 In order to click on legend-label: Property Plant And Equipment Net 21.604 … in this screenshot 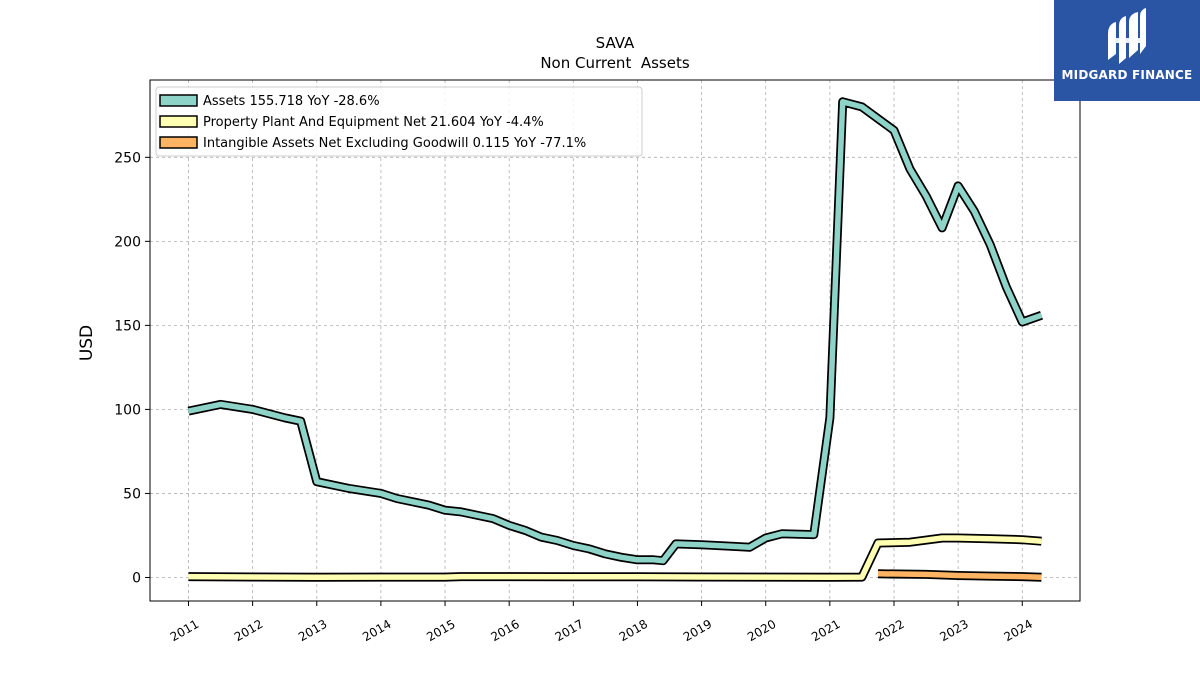, I will do `click(373, 122)`.